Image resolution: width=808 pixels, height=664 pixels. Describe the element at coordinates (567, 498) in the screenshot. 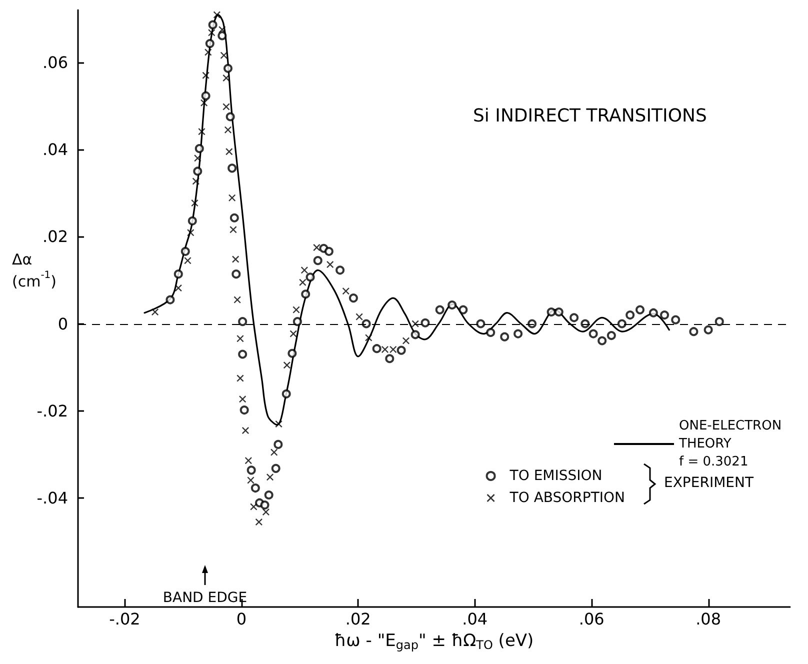

I see `legend-label: TO ABSORPTION` at that location.